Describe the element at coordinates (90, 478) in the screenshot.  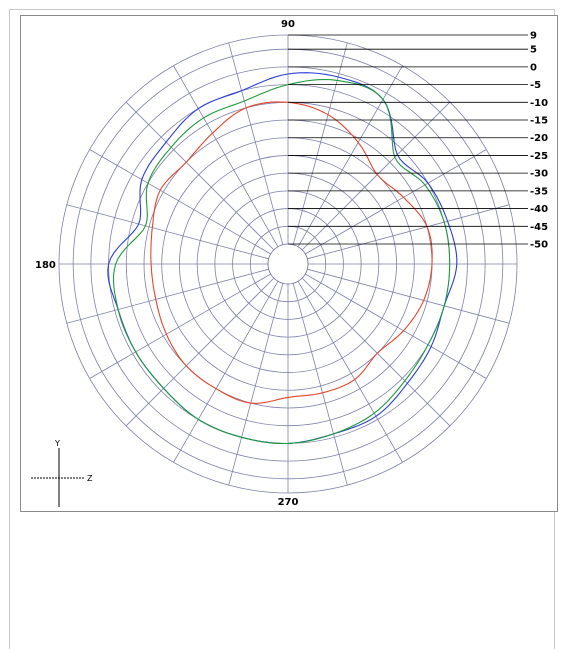
I see `z-axis-glyph-label: Z` at that location.